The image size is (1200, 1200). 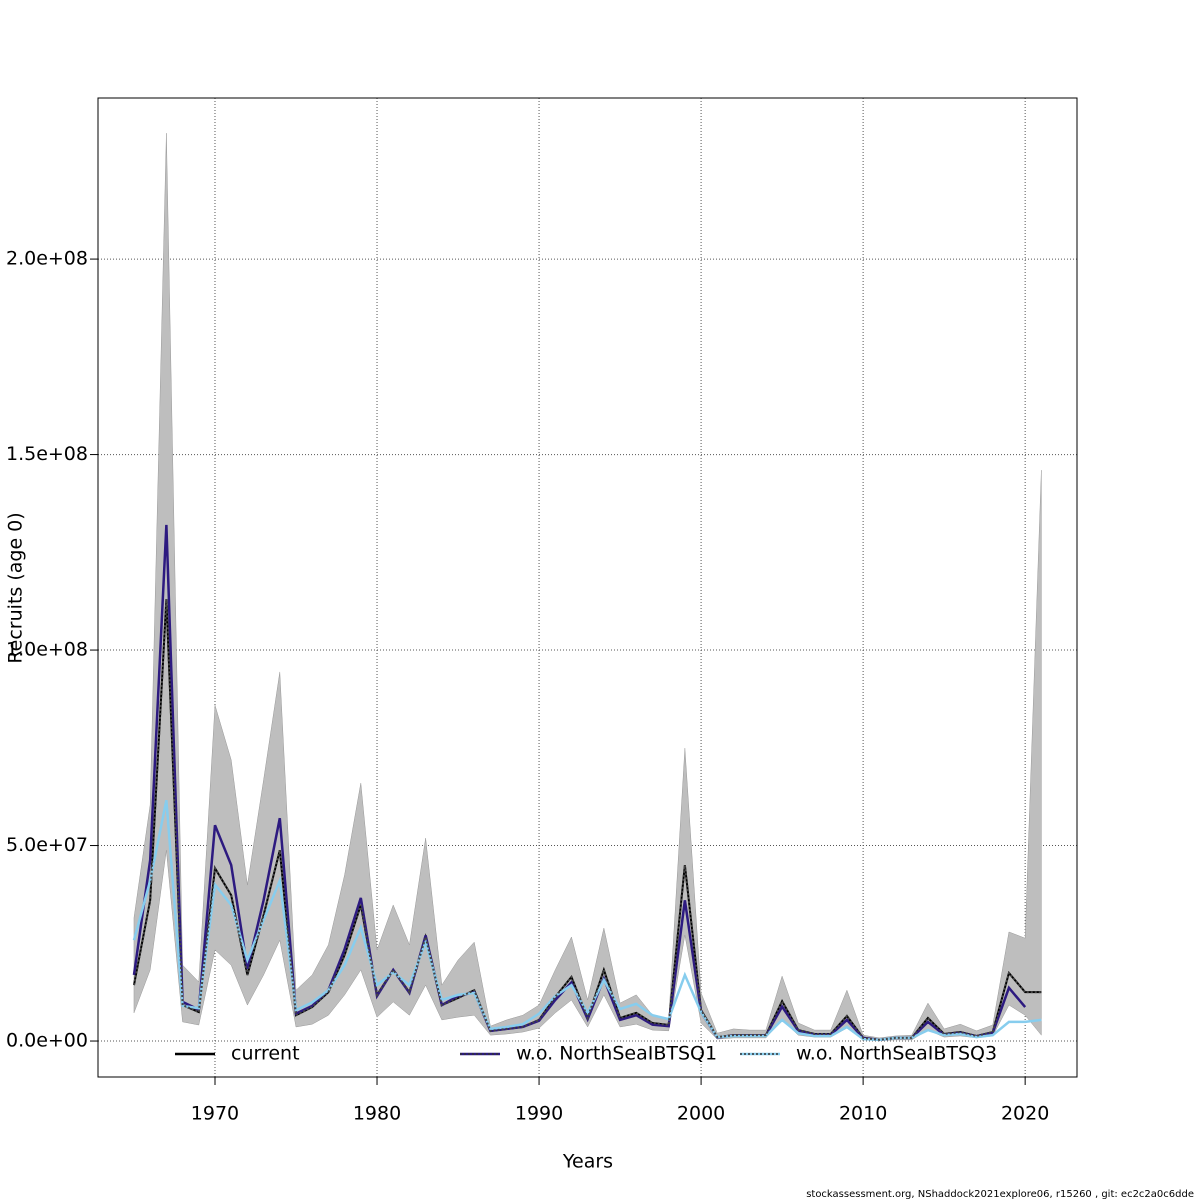 I want to click on x-tick-label: 2000, so click(x=701, y=1114).